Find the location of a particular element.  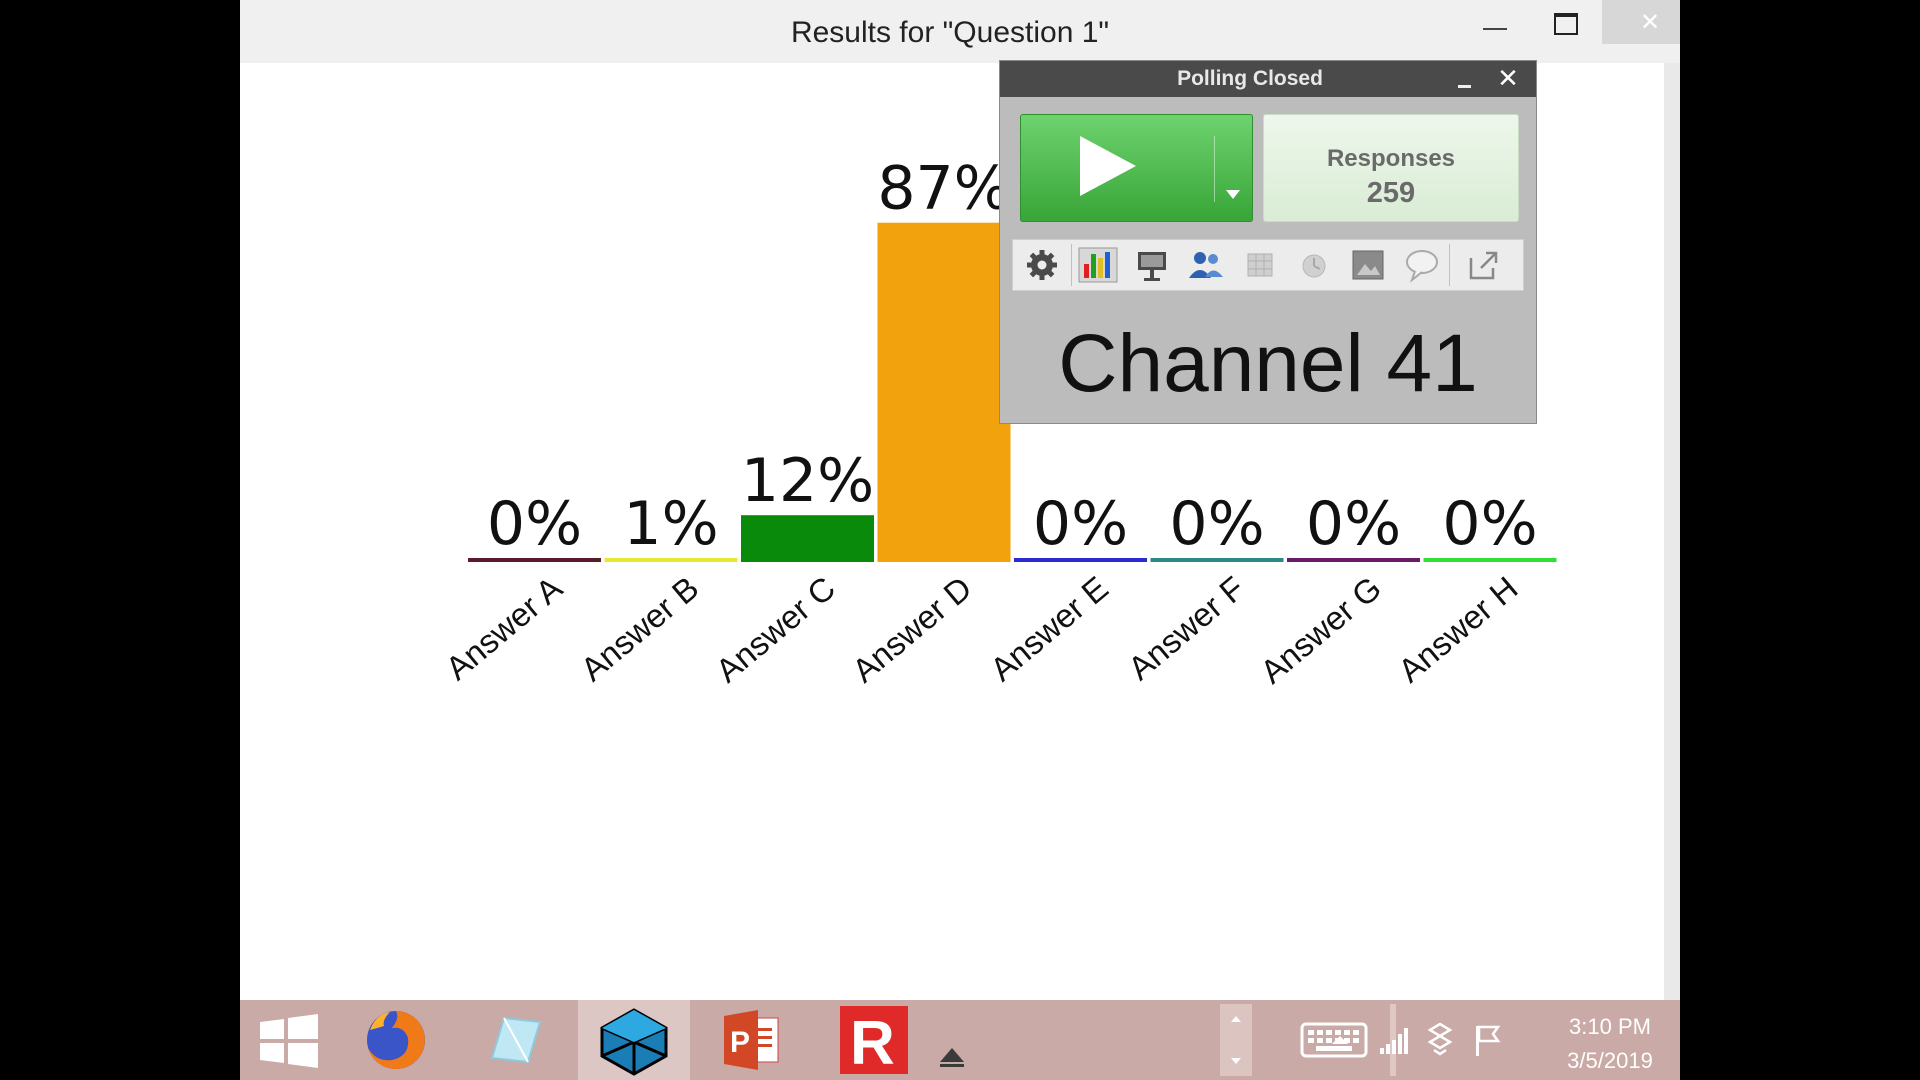

svg-text: R is located at coordinates (872, 1043).